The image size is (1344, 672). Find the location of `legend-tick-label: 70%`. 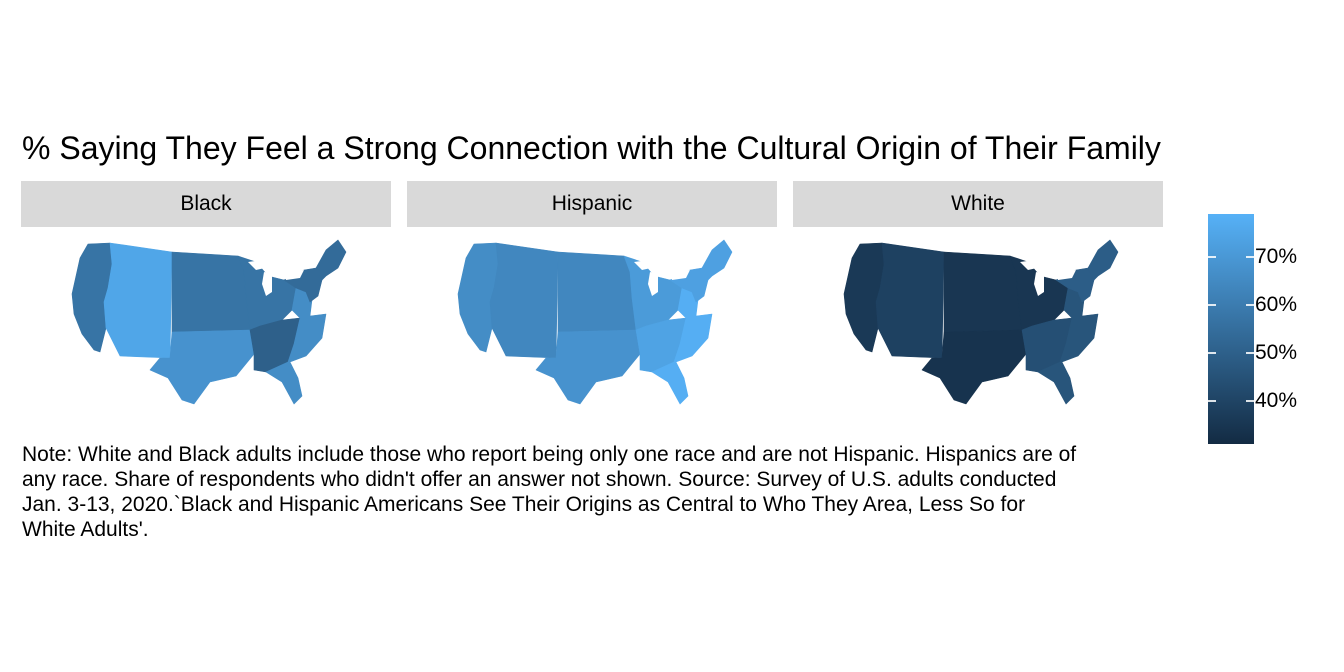

legend-tick-label: 70% is located at coordinates (1276, 257).